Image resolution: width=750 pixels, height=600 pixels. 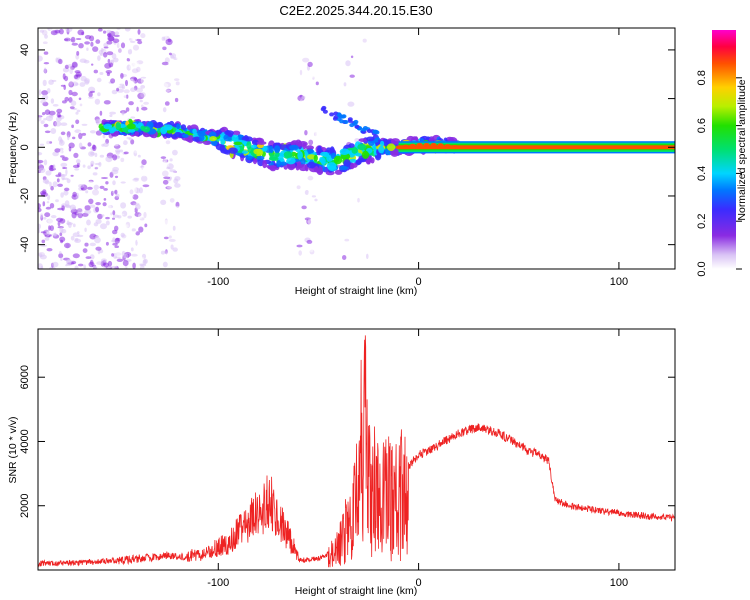 I want to click on spectrogram-y-tick-label: -40, so click(x=25, y=245).